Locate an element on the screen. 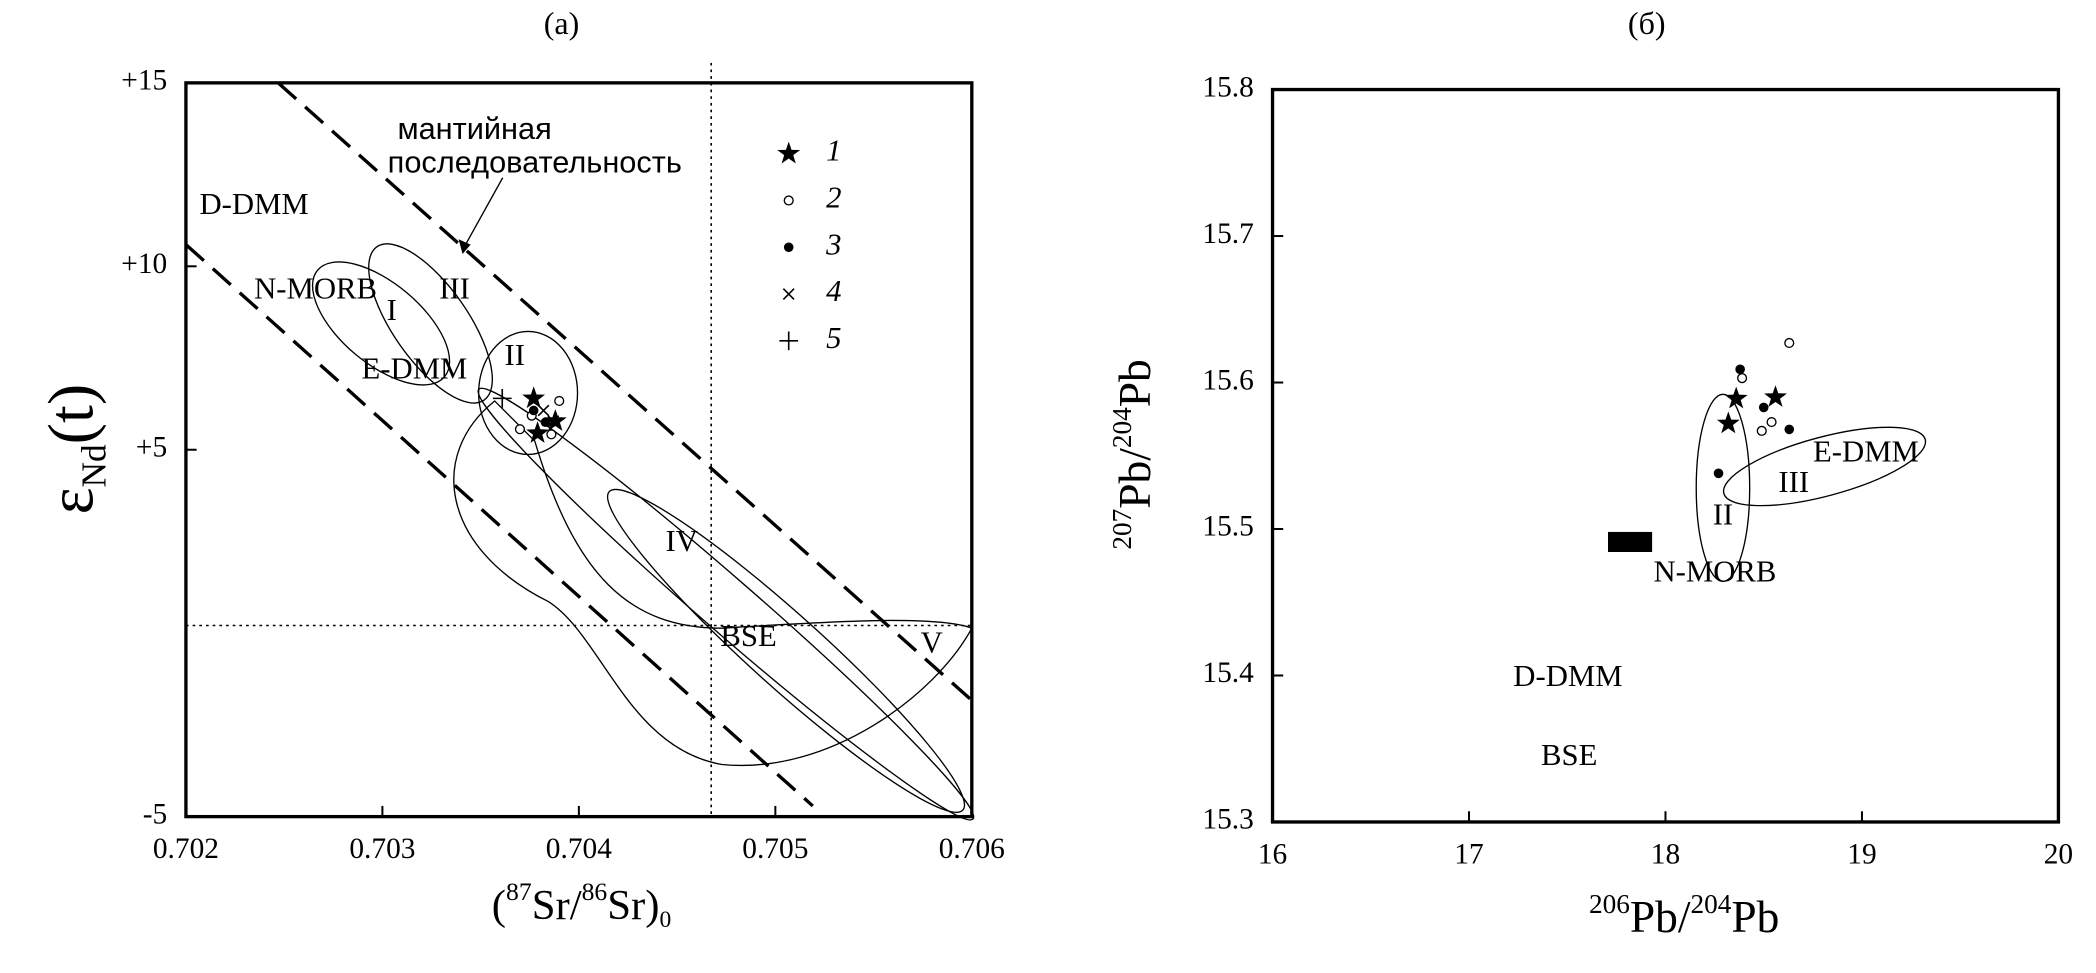 Image resolution: width=2096 pixels, height=973 pixels. x-axis-label-part: Pb is located at coordinates (1755, 918).